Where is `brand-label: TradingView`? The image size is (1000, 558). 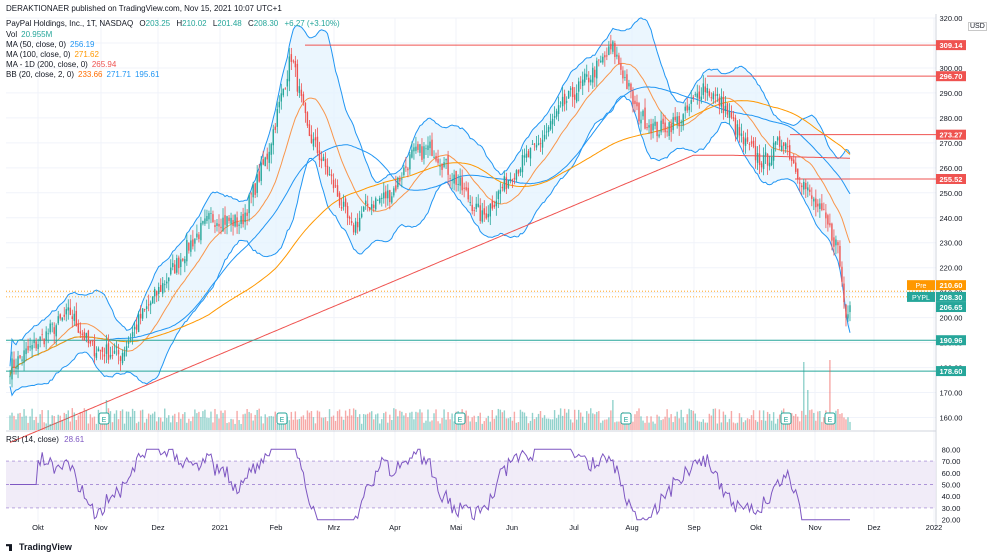
brand-label: TradingView is located at coordinates (45, 547).